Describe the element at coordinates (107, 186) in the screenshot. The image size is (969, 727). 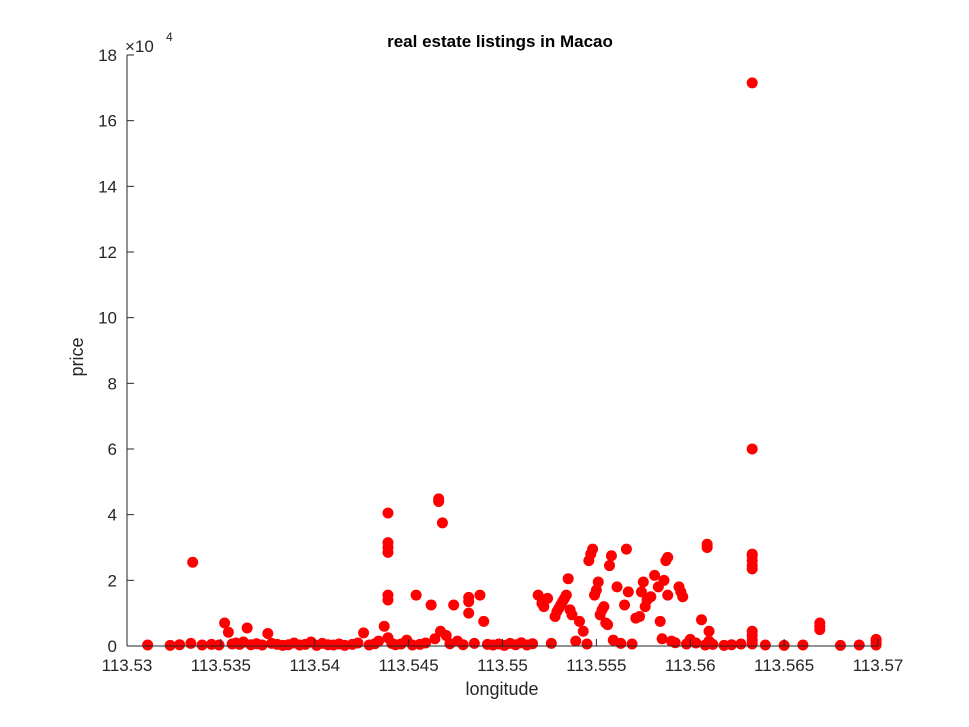
I see `y-tick-label: 14` at that location.